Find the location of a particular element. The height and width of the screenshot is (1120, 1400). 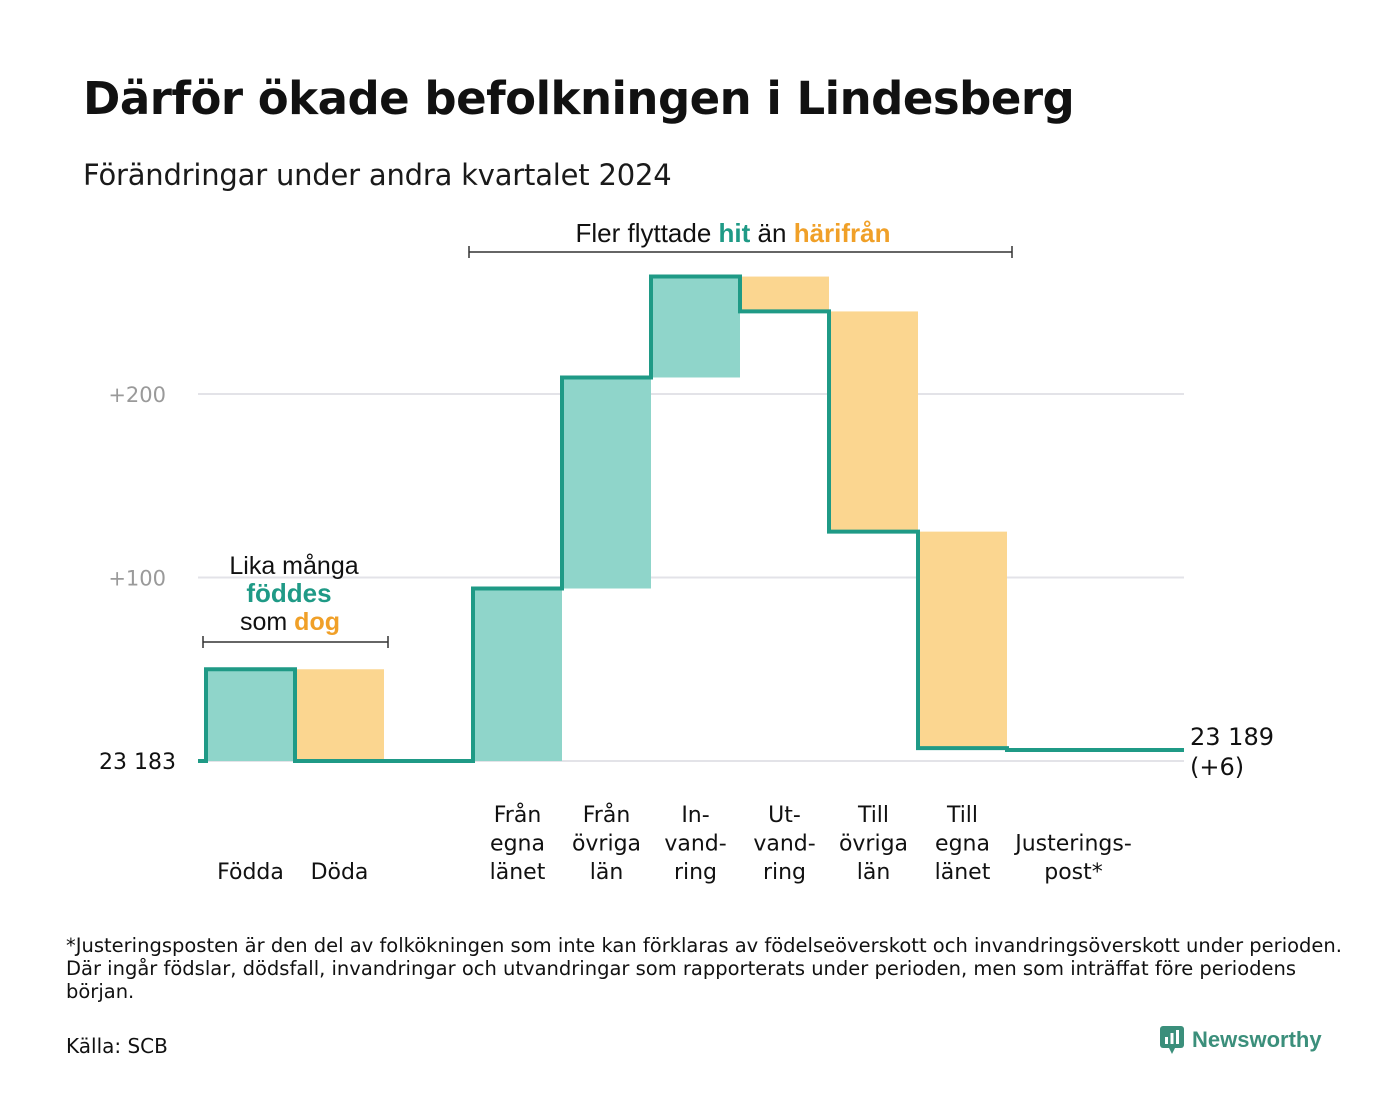

brand-logo: Newsworthy is located at coordinates (1241, 1040).